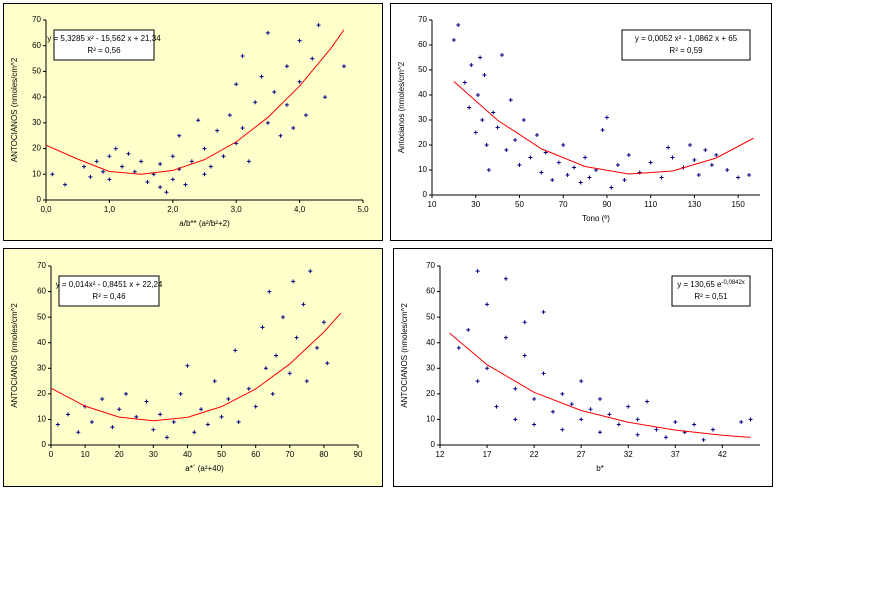  I want to click on x-tick-label: 5,0, so click(363, 209).